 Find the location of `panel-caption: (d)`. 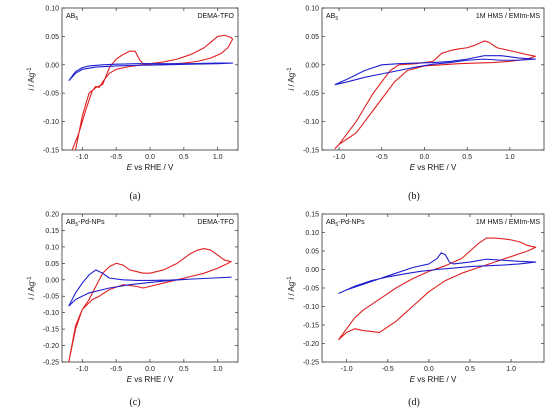

panel-caption: (d) is located at coordinates (414, 402).